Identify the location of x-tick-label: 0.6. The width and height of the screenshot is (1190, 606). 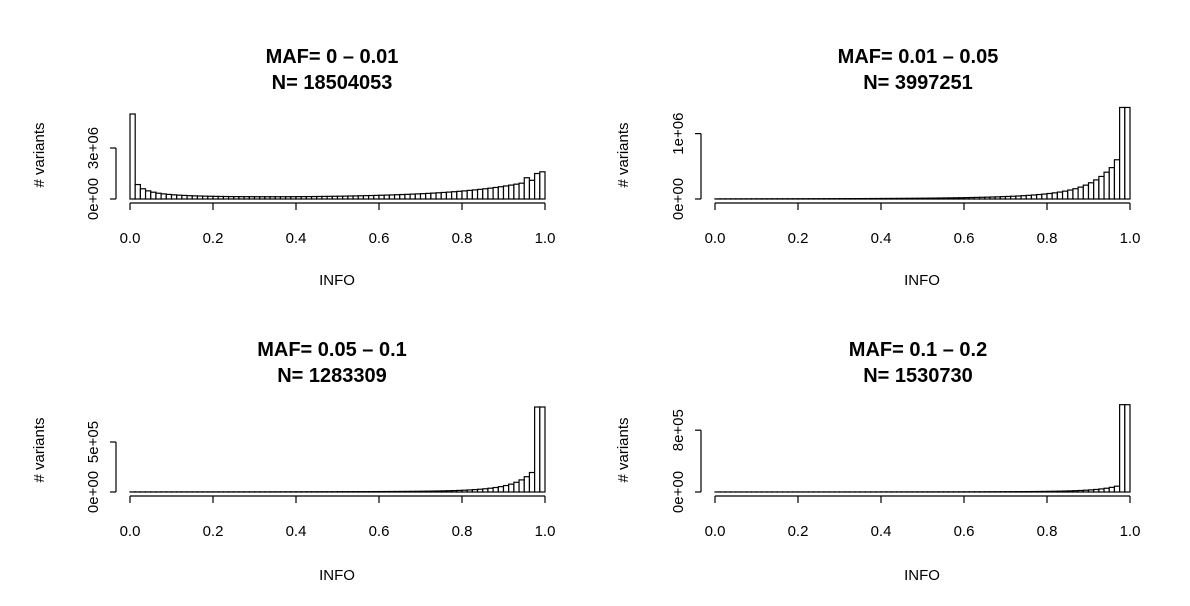
(964, 238).